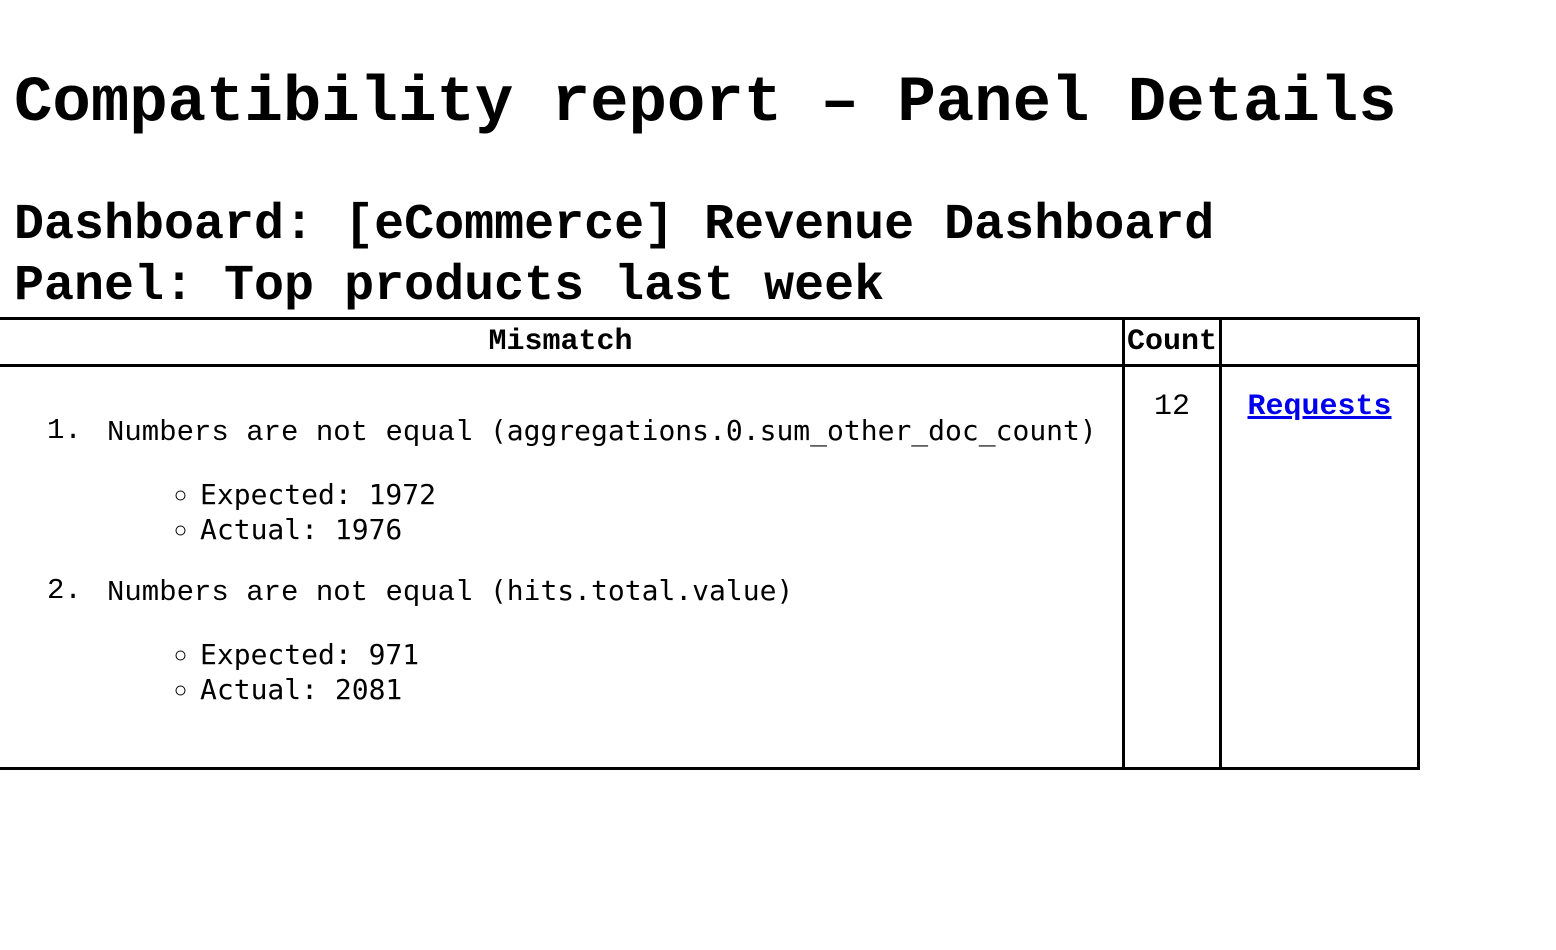 This screenshot has width=1556, height=950. What do you see at coordinates (705, 104) in the screenshot?
I see `page-title: Compatibility report – Panel Details` at bounding box center [705, 104].